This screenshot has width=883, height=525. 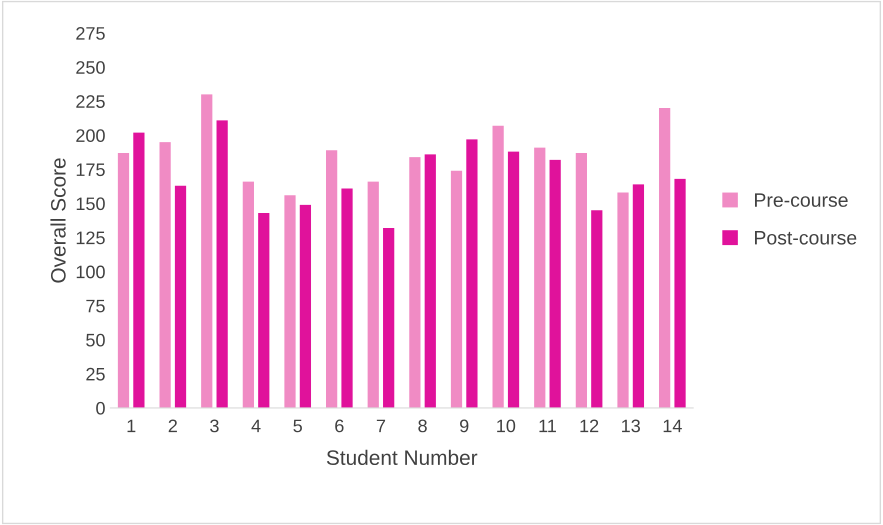 I want to click on x-tick-label: 3, so click(x=214, y=426).